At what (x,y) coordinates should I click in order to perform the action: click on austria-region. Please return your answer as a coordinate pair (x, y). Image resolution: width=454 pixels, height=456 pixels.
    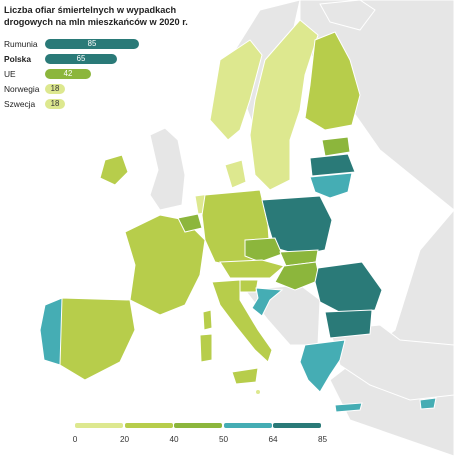
    Looking at the image, I should click on (252, 269).